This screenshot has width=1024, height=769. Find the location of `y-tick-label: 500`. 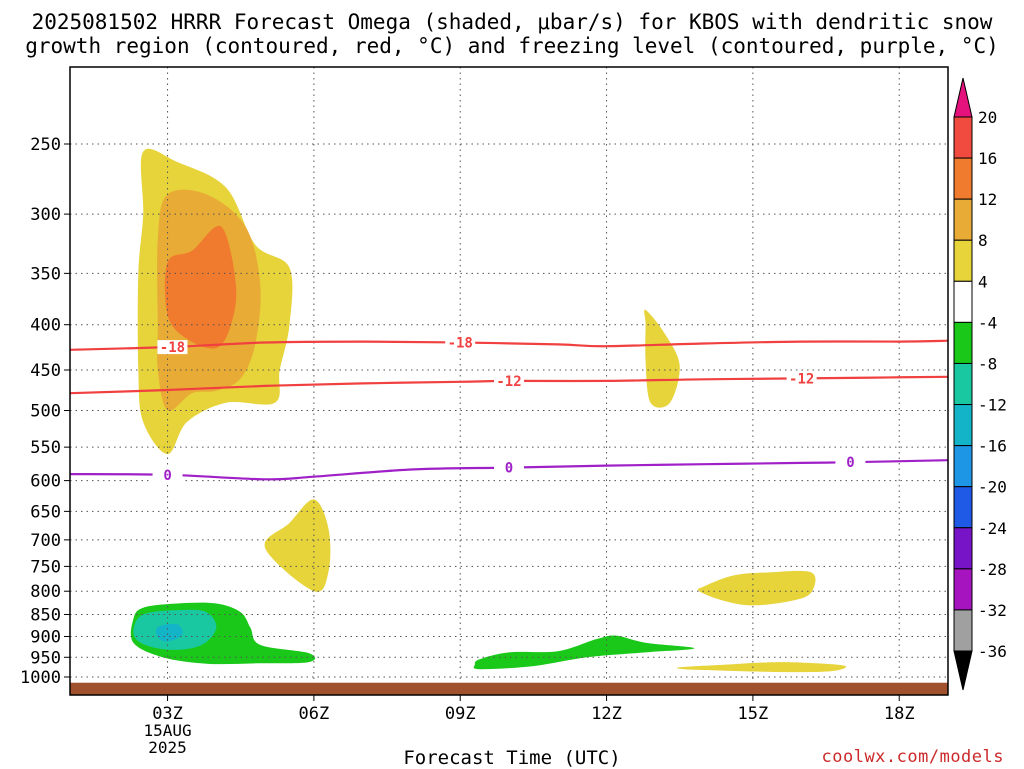

y-tick-label: 500 is located at coordinates (45, 412).